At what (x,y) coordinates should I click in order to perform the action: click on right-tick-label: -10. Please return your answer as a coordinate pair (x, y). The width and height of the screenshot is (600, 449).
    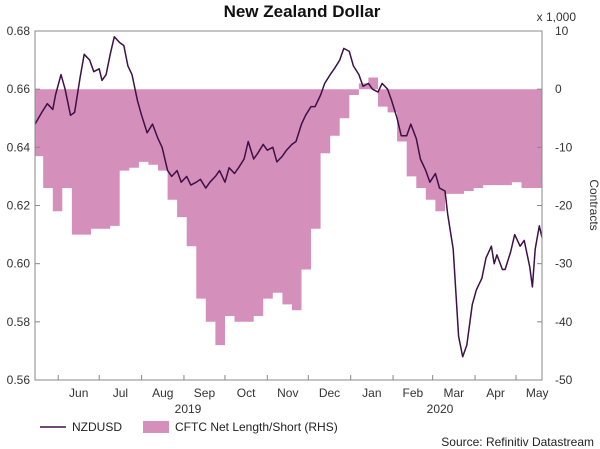
    Looking at the image, I should click on (564, 147).